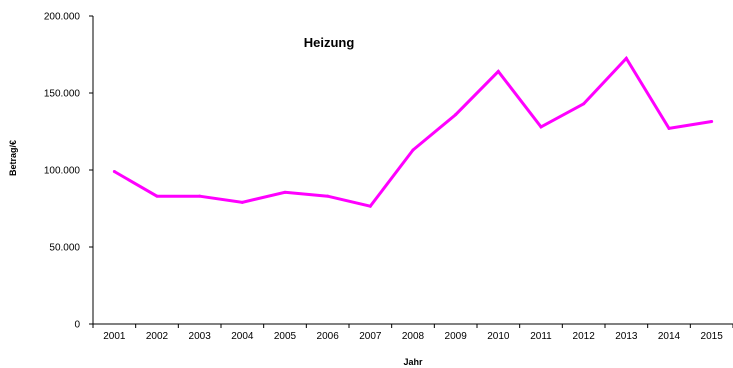  Describe the element at coordinates (456, 336) in the screenshot. I see `x-tick-label: 2009` at that location.